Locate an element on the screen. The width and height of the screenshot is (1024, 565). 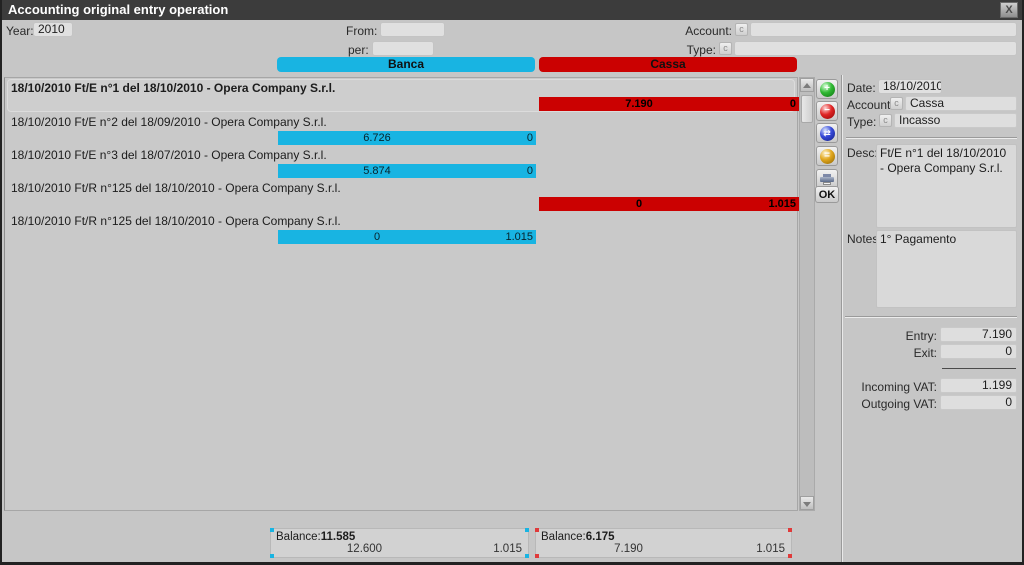
selection-outline is located at coordinates (401, 95).